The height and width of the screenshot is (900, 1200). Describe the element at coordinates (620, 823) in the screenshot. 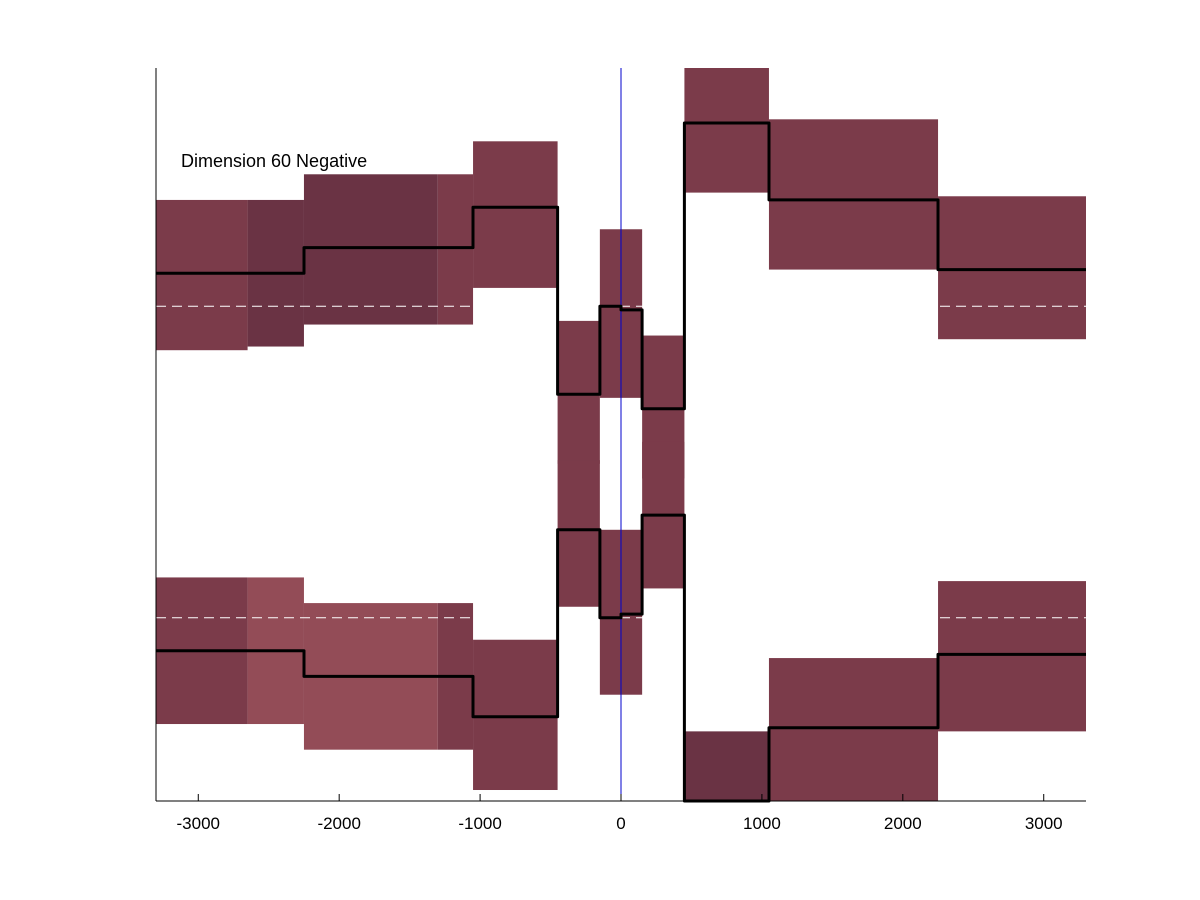

I see `x-tick-label: 0` at that location.